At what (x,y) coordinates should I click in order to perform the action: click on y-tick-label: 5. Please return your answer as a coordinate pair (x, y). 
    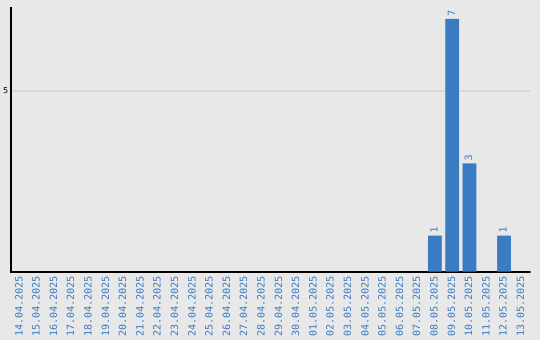
    Looking at the image, I should click on (5, 91).